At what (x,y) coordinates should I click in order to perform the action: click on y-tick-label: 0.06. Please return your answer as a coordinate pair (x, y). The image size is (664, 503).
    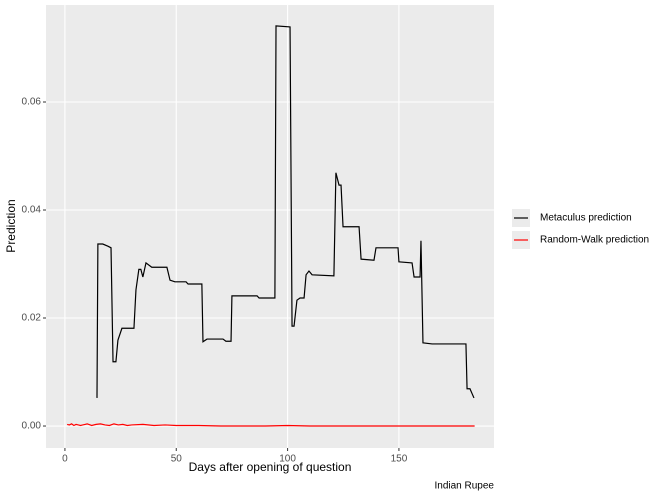
    Looking at the image, I should click on (32, 102).